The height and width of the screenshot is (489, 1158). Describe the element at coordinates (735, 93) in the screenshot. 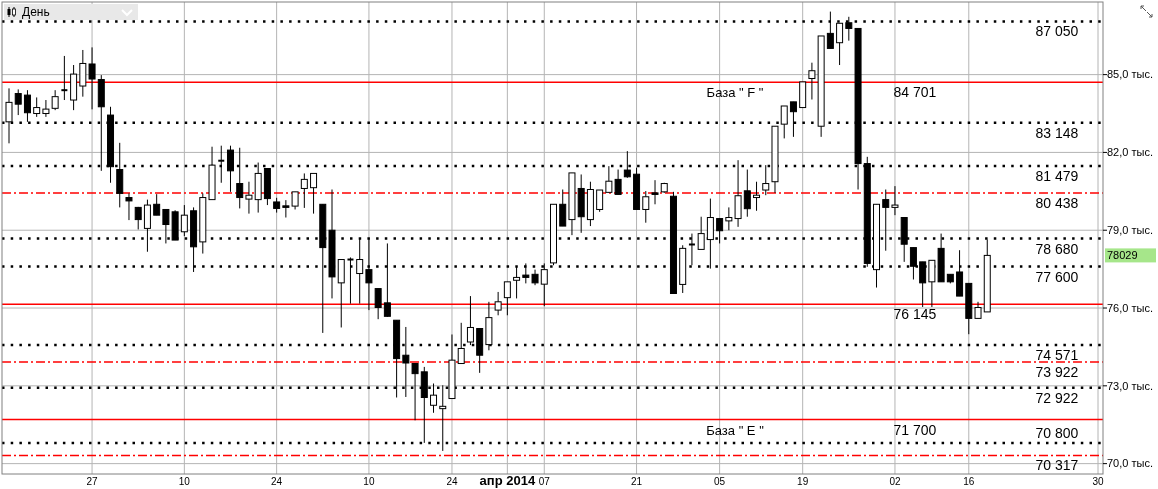

I see `annotation: База " F "` at that location.